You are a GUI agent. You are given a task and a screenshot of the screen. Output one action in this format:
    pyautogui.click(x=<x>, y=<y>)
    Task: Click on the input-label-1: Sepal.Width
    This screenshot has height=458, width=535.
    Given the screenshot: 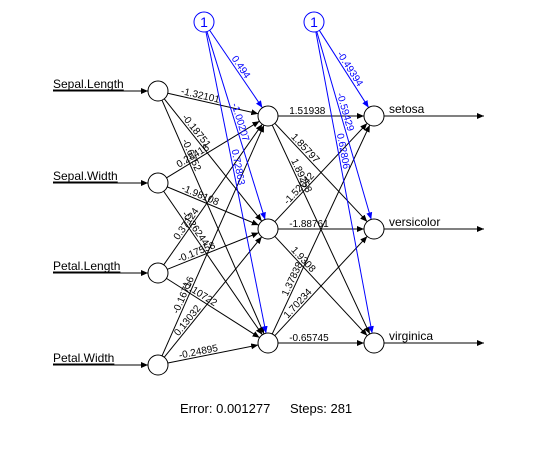 What is the action you would take?
    pyautogui.click(x=85, y=176)
    